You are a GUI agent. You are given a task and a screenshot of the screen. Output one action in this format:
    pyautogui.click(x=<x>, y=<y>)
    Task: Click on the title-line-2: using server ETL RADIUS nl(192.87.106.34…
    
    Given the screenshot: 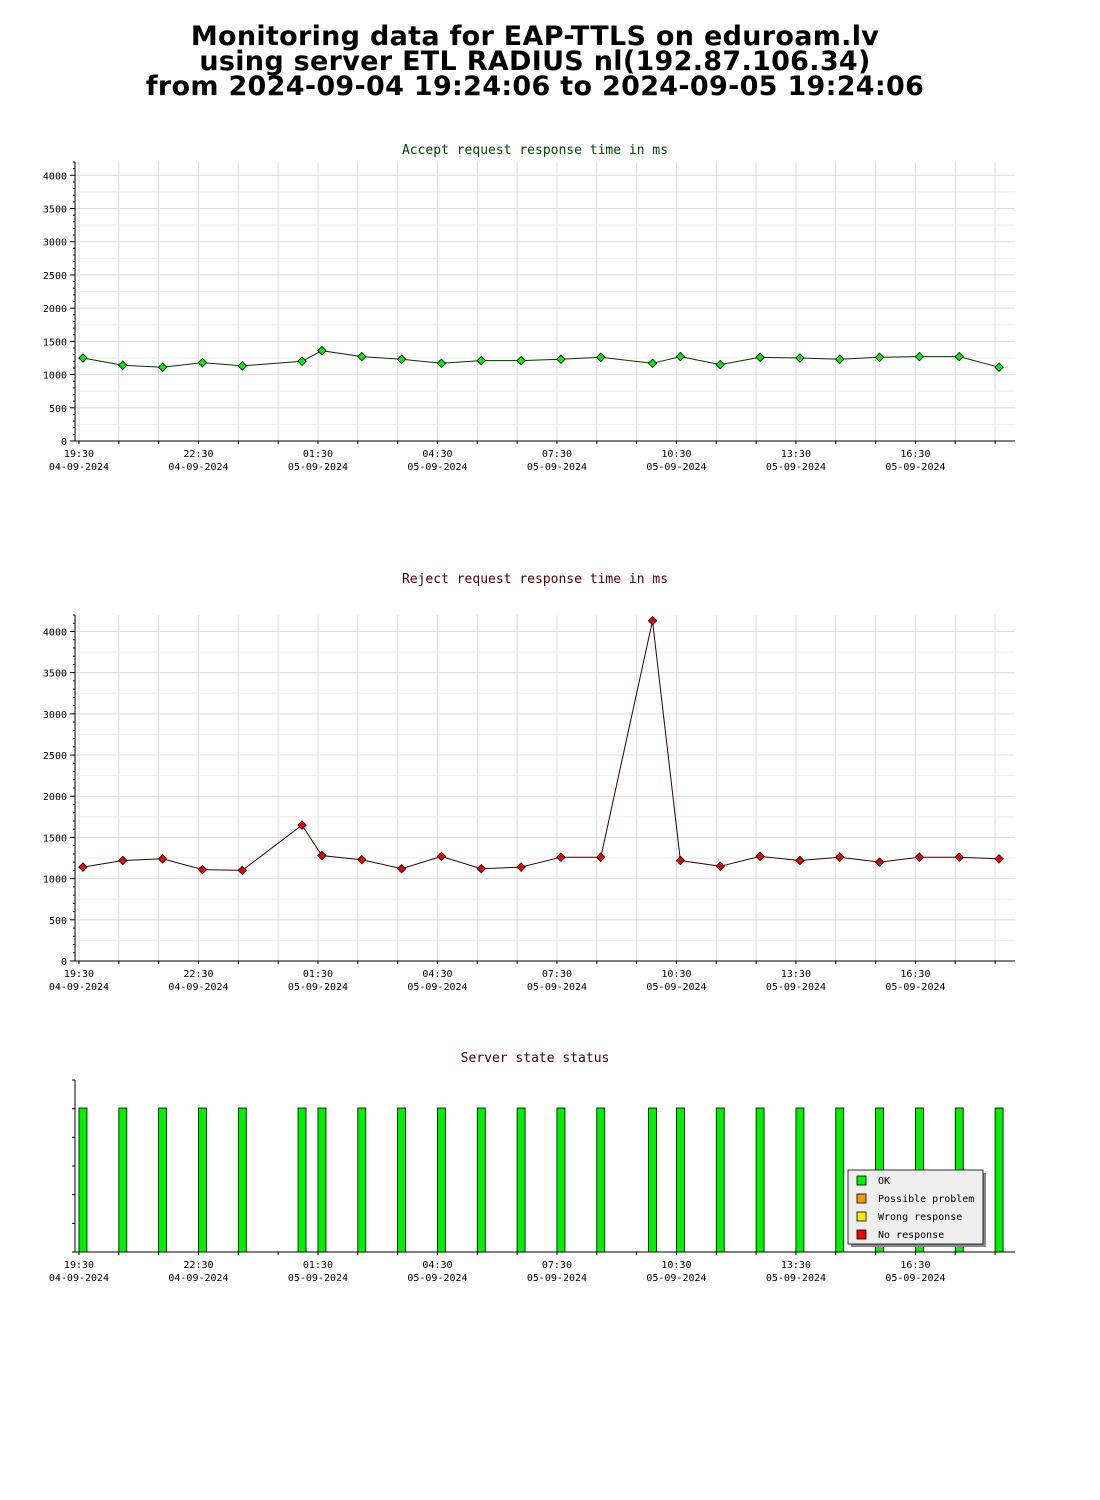 What is the action you would take?
    pyautogui.click(x=535, y=61)
    